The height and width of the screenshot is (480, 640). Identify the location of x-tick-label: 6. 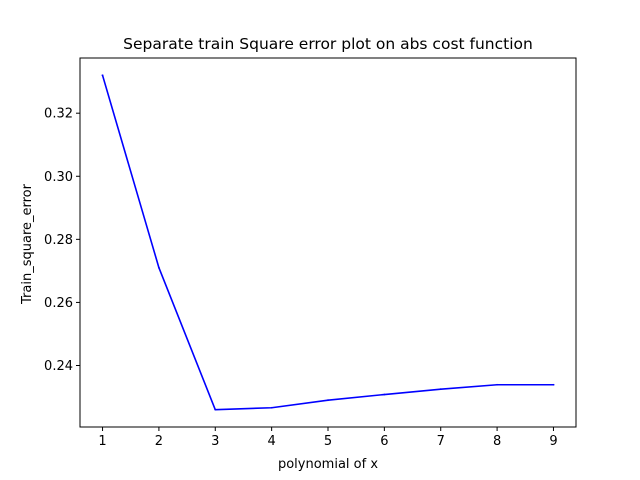
(384, 441).